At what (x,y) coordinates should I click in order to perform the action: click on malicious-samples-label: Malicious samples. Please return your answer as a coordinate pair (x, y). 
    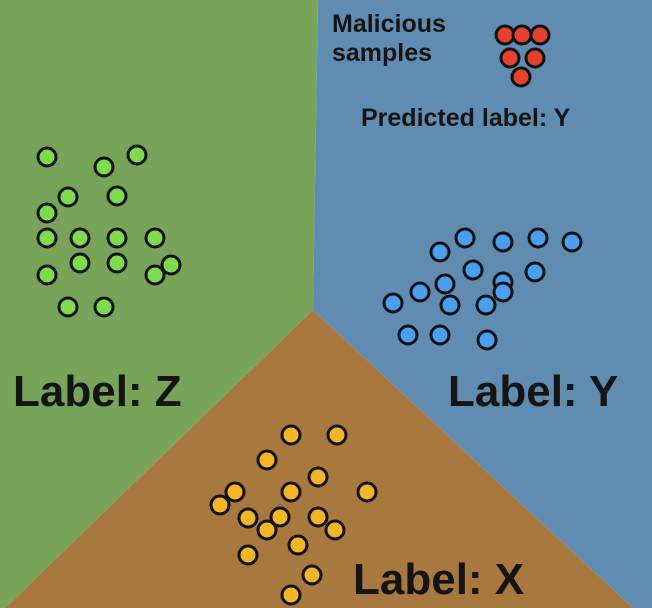
    Looking at the image, I should click on (389, 39).